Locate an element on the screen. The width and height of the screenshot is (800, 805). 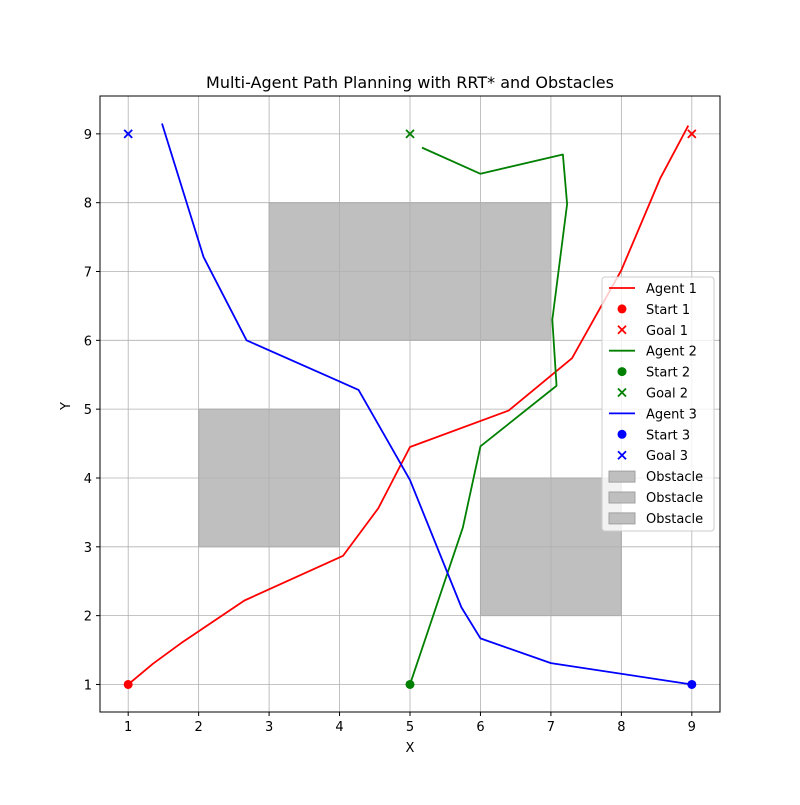
x-tick-label: 1 is located at coordinates (128, 727).